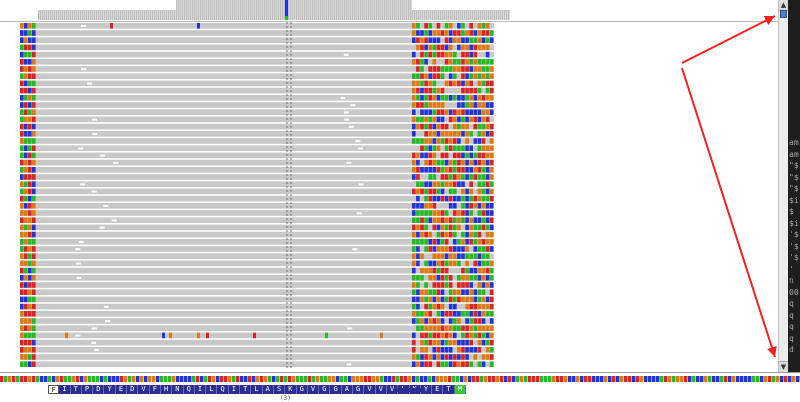 The image size is (800, 402). What do you see at coordinates (286, 18) in the screenshot?
I see `coverage-snp-bar` at bounding box center [286, 18].